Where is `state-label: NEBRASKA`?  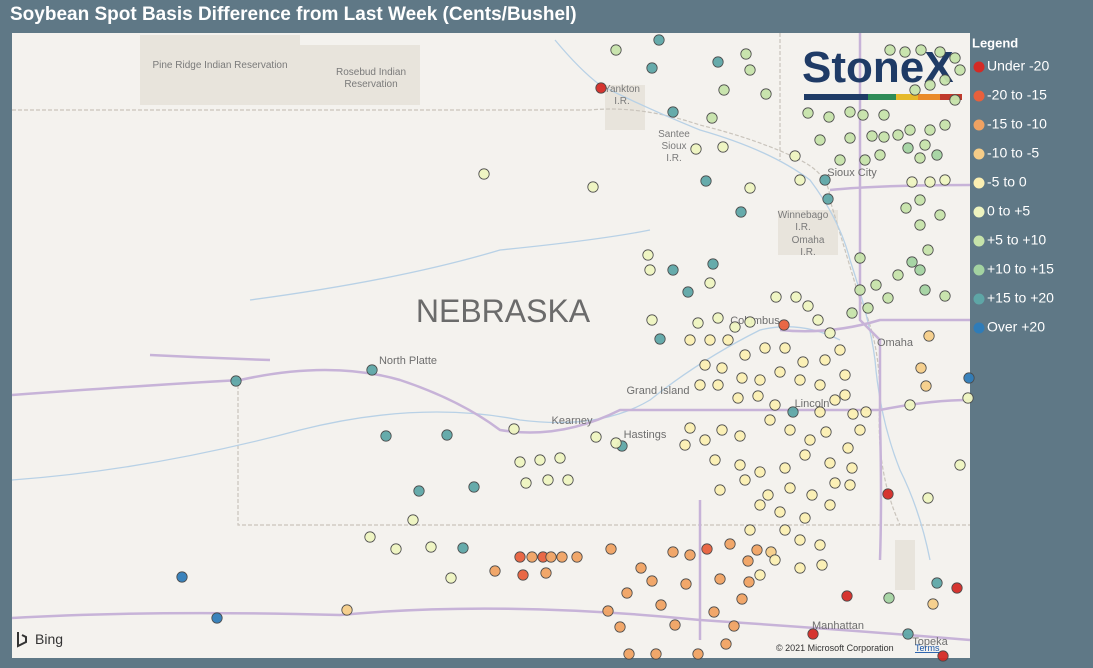 state-label: NEBRASKA is located at coordinates (503, 311).